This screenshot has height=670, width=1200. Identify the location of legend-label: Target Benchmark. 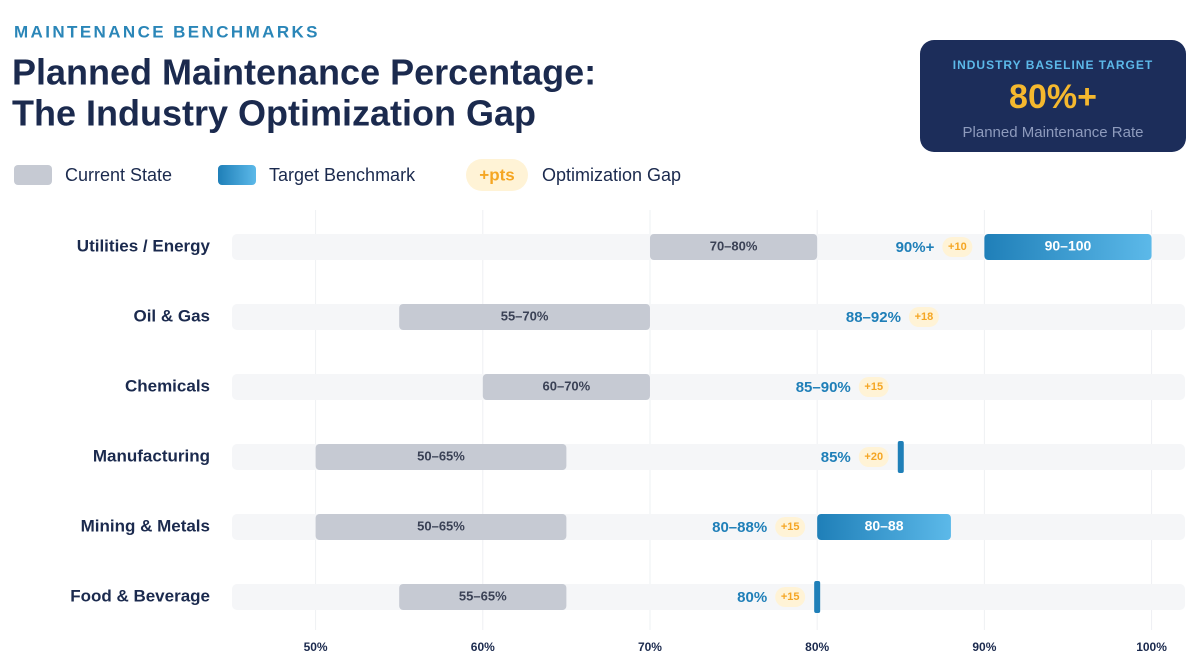
(342, 175).